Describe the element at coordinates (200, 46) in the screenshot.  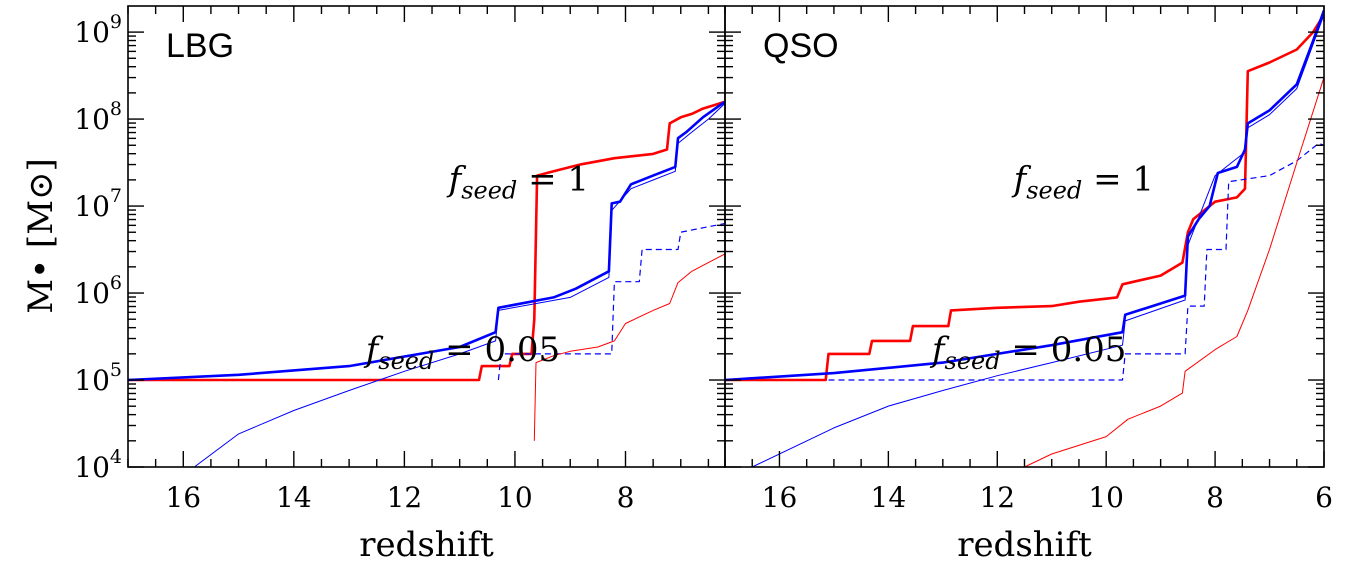
I see `panel-label: LBG` at that location.